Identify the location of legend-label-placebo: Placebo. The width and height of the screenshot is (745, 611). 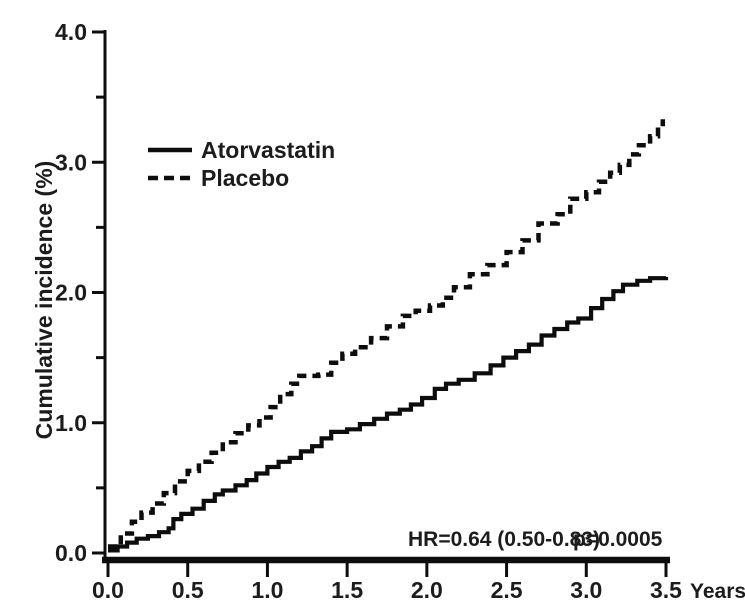
(245, 178).